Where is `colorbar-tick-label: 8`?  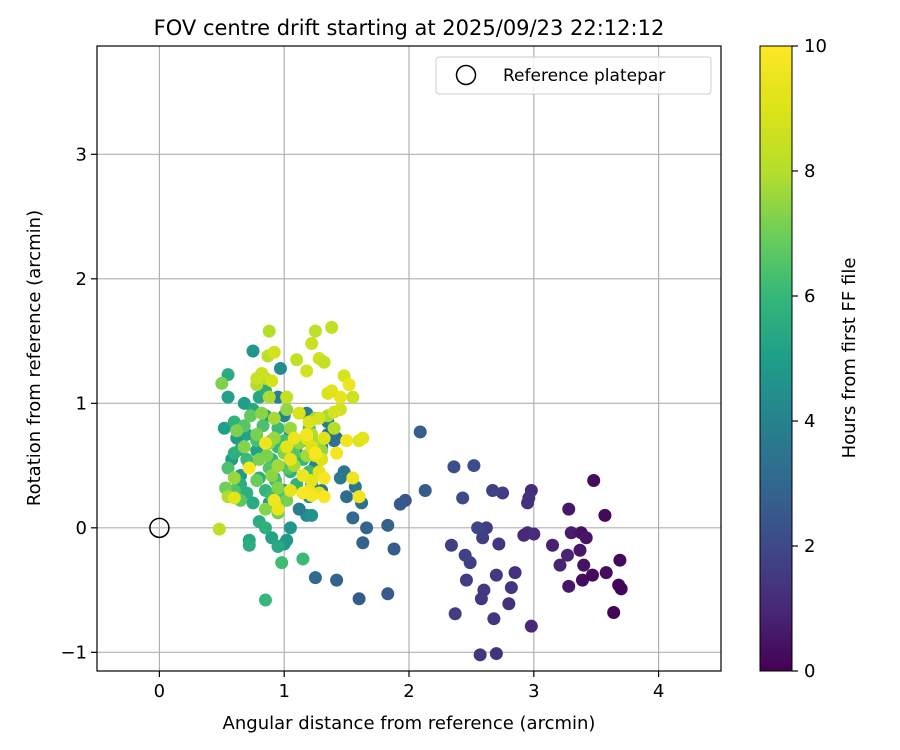
colorbar-tick-label: 8 is located at coordinates (809, 171).